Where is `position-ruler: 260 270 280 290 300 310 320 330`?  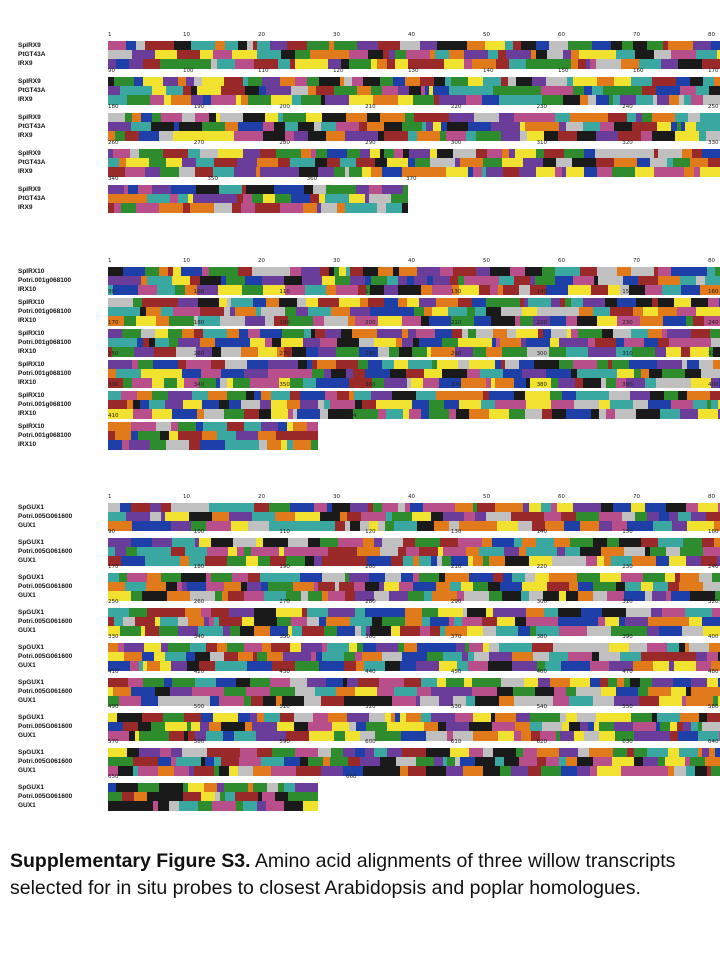
position-ruler: 260 270 280 290 300 310 320 330 is located at coordinates (414, 144).